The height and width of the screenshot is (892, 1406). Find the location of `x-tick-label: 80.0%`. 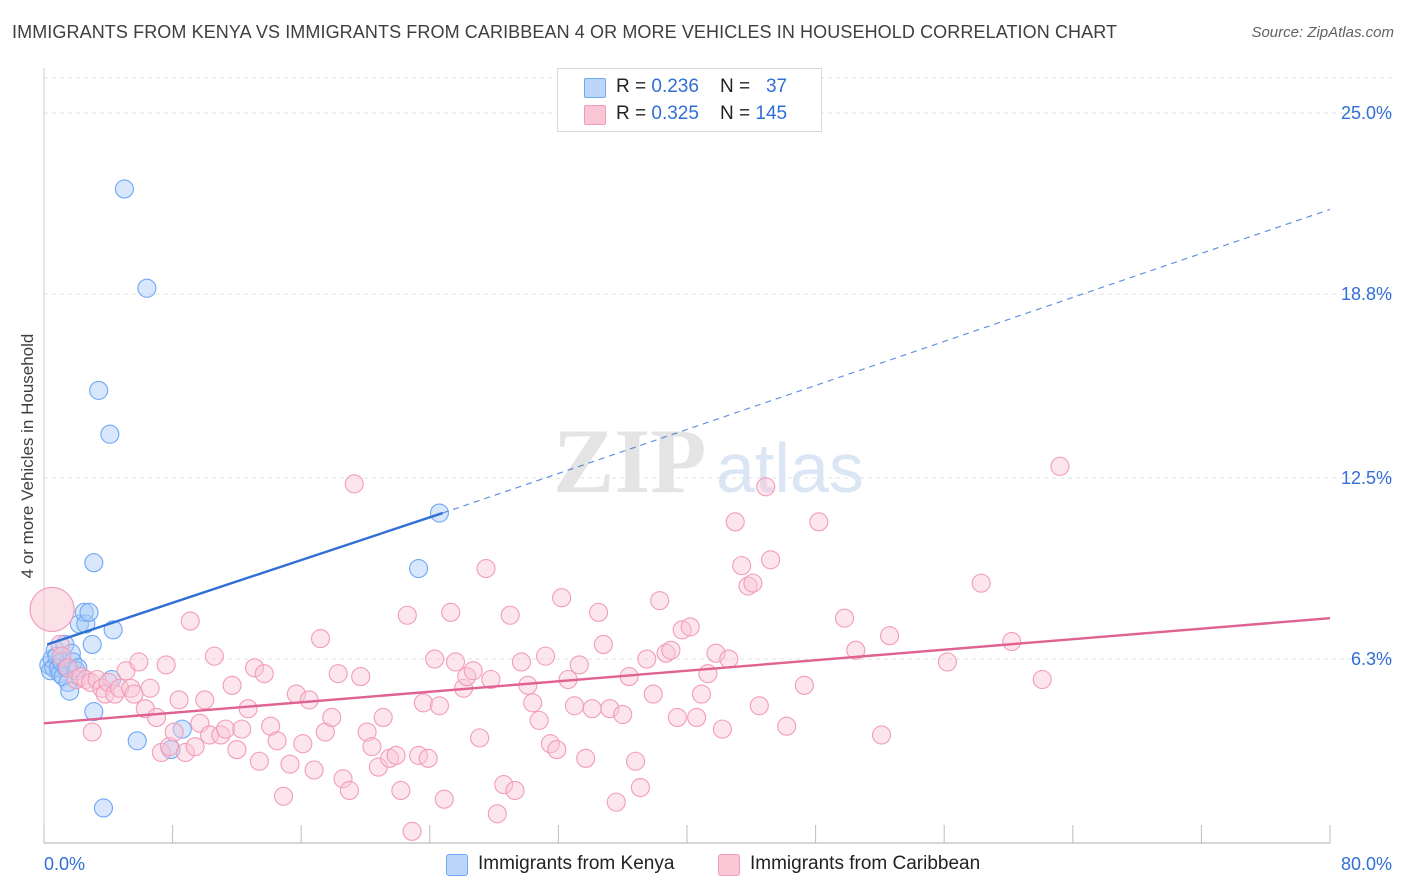

x-tick-label: 80.0% is located at coordinates (1366, 864).